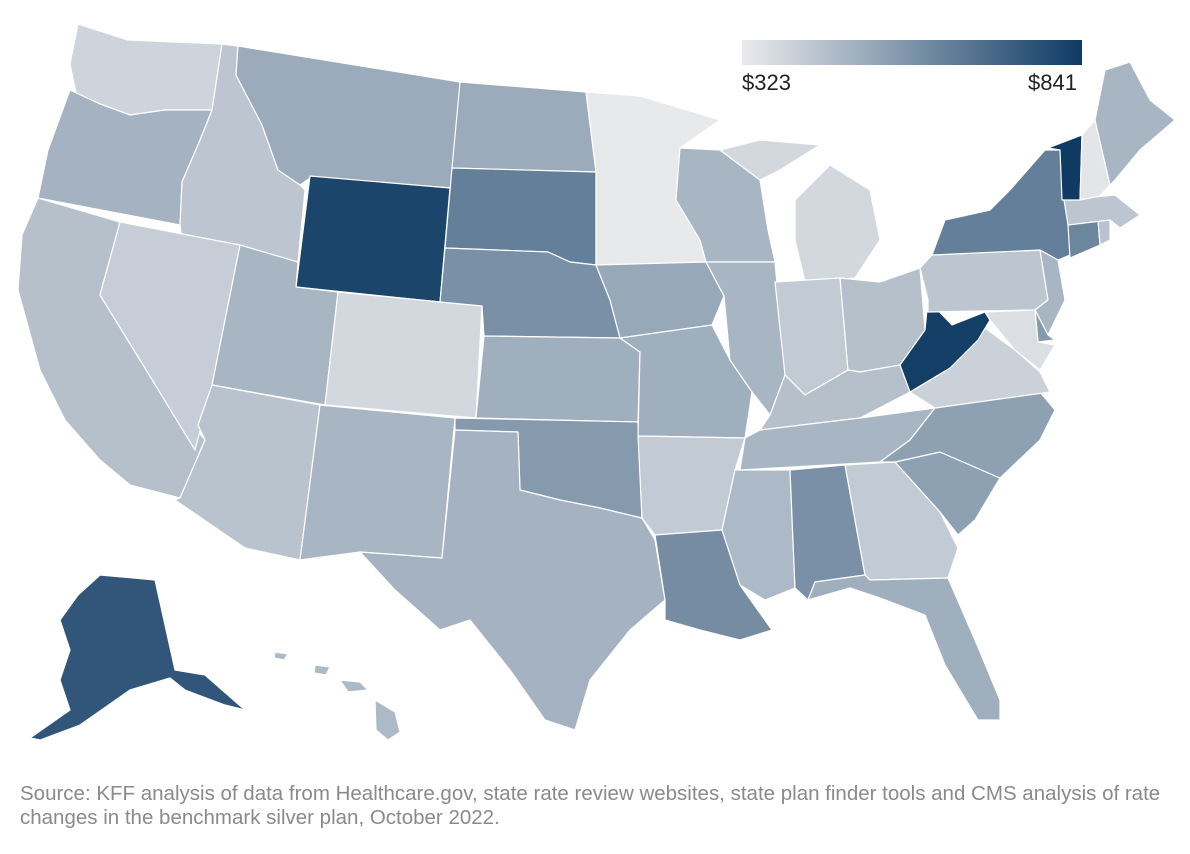 The image size is (1190, 854). What do you see at coordinates (1102, 211) in the screenshot?
I see `state-massachusetts` at bounding box center [1102, 211].